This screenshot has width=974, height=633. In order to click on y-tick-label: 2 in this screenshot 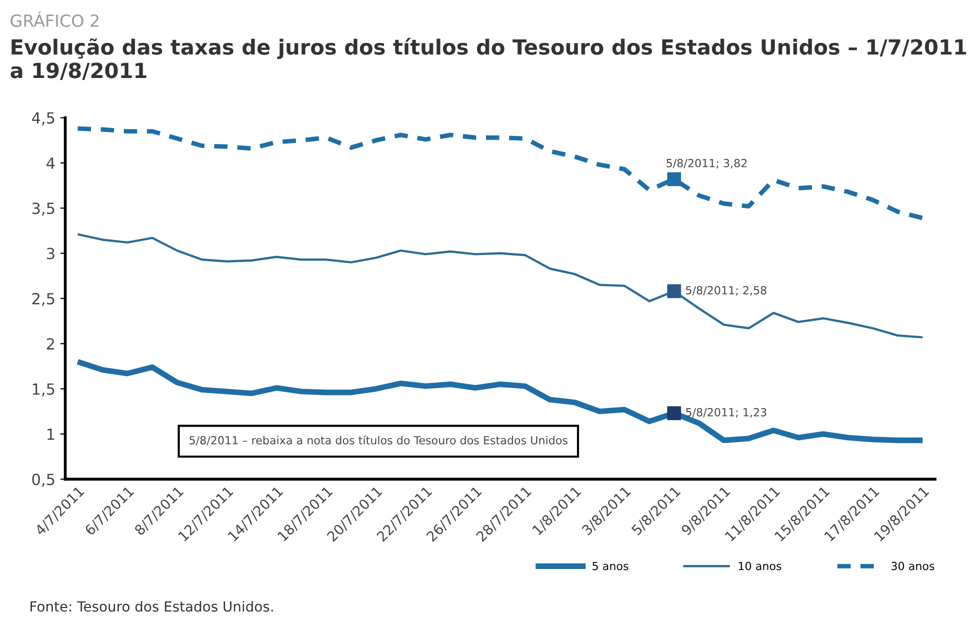, I will do `click(50, 344)`.